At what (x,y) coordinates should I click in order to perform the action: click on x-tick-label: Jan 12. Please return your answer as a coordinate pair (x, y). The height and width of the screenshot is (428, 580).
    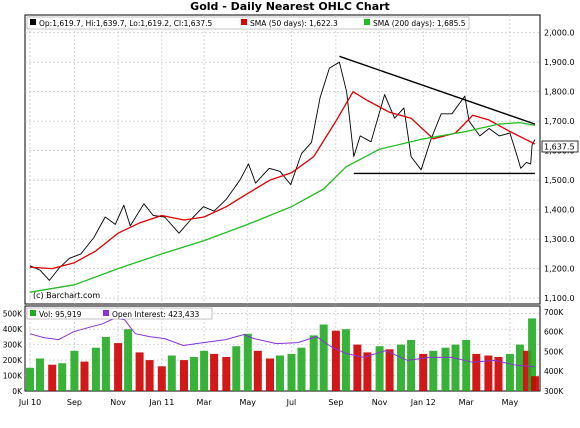
    Looking at the image, I should click on (423, 402).